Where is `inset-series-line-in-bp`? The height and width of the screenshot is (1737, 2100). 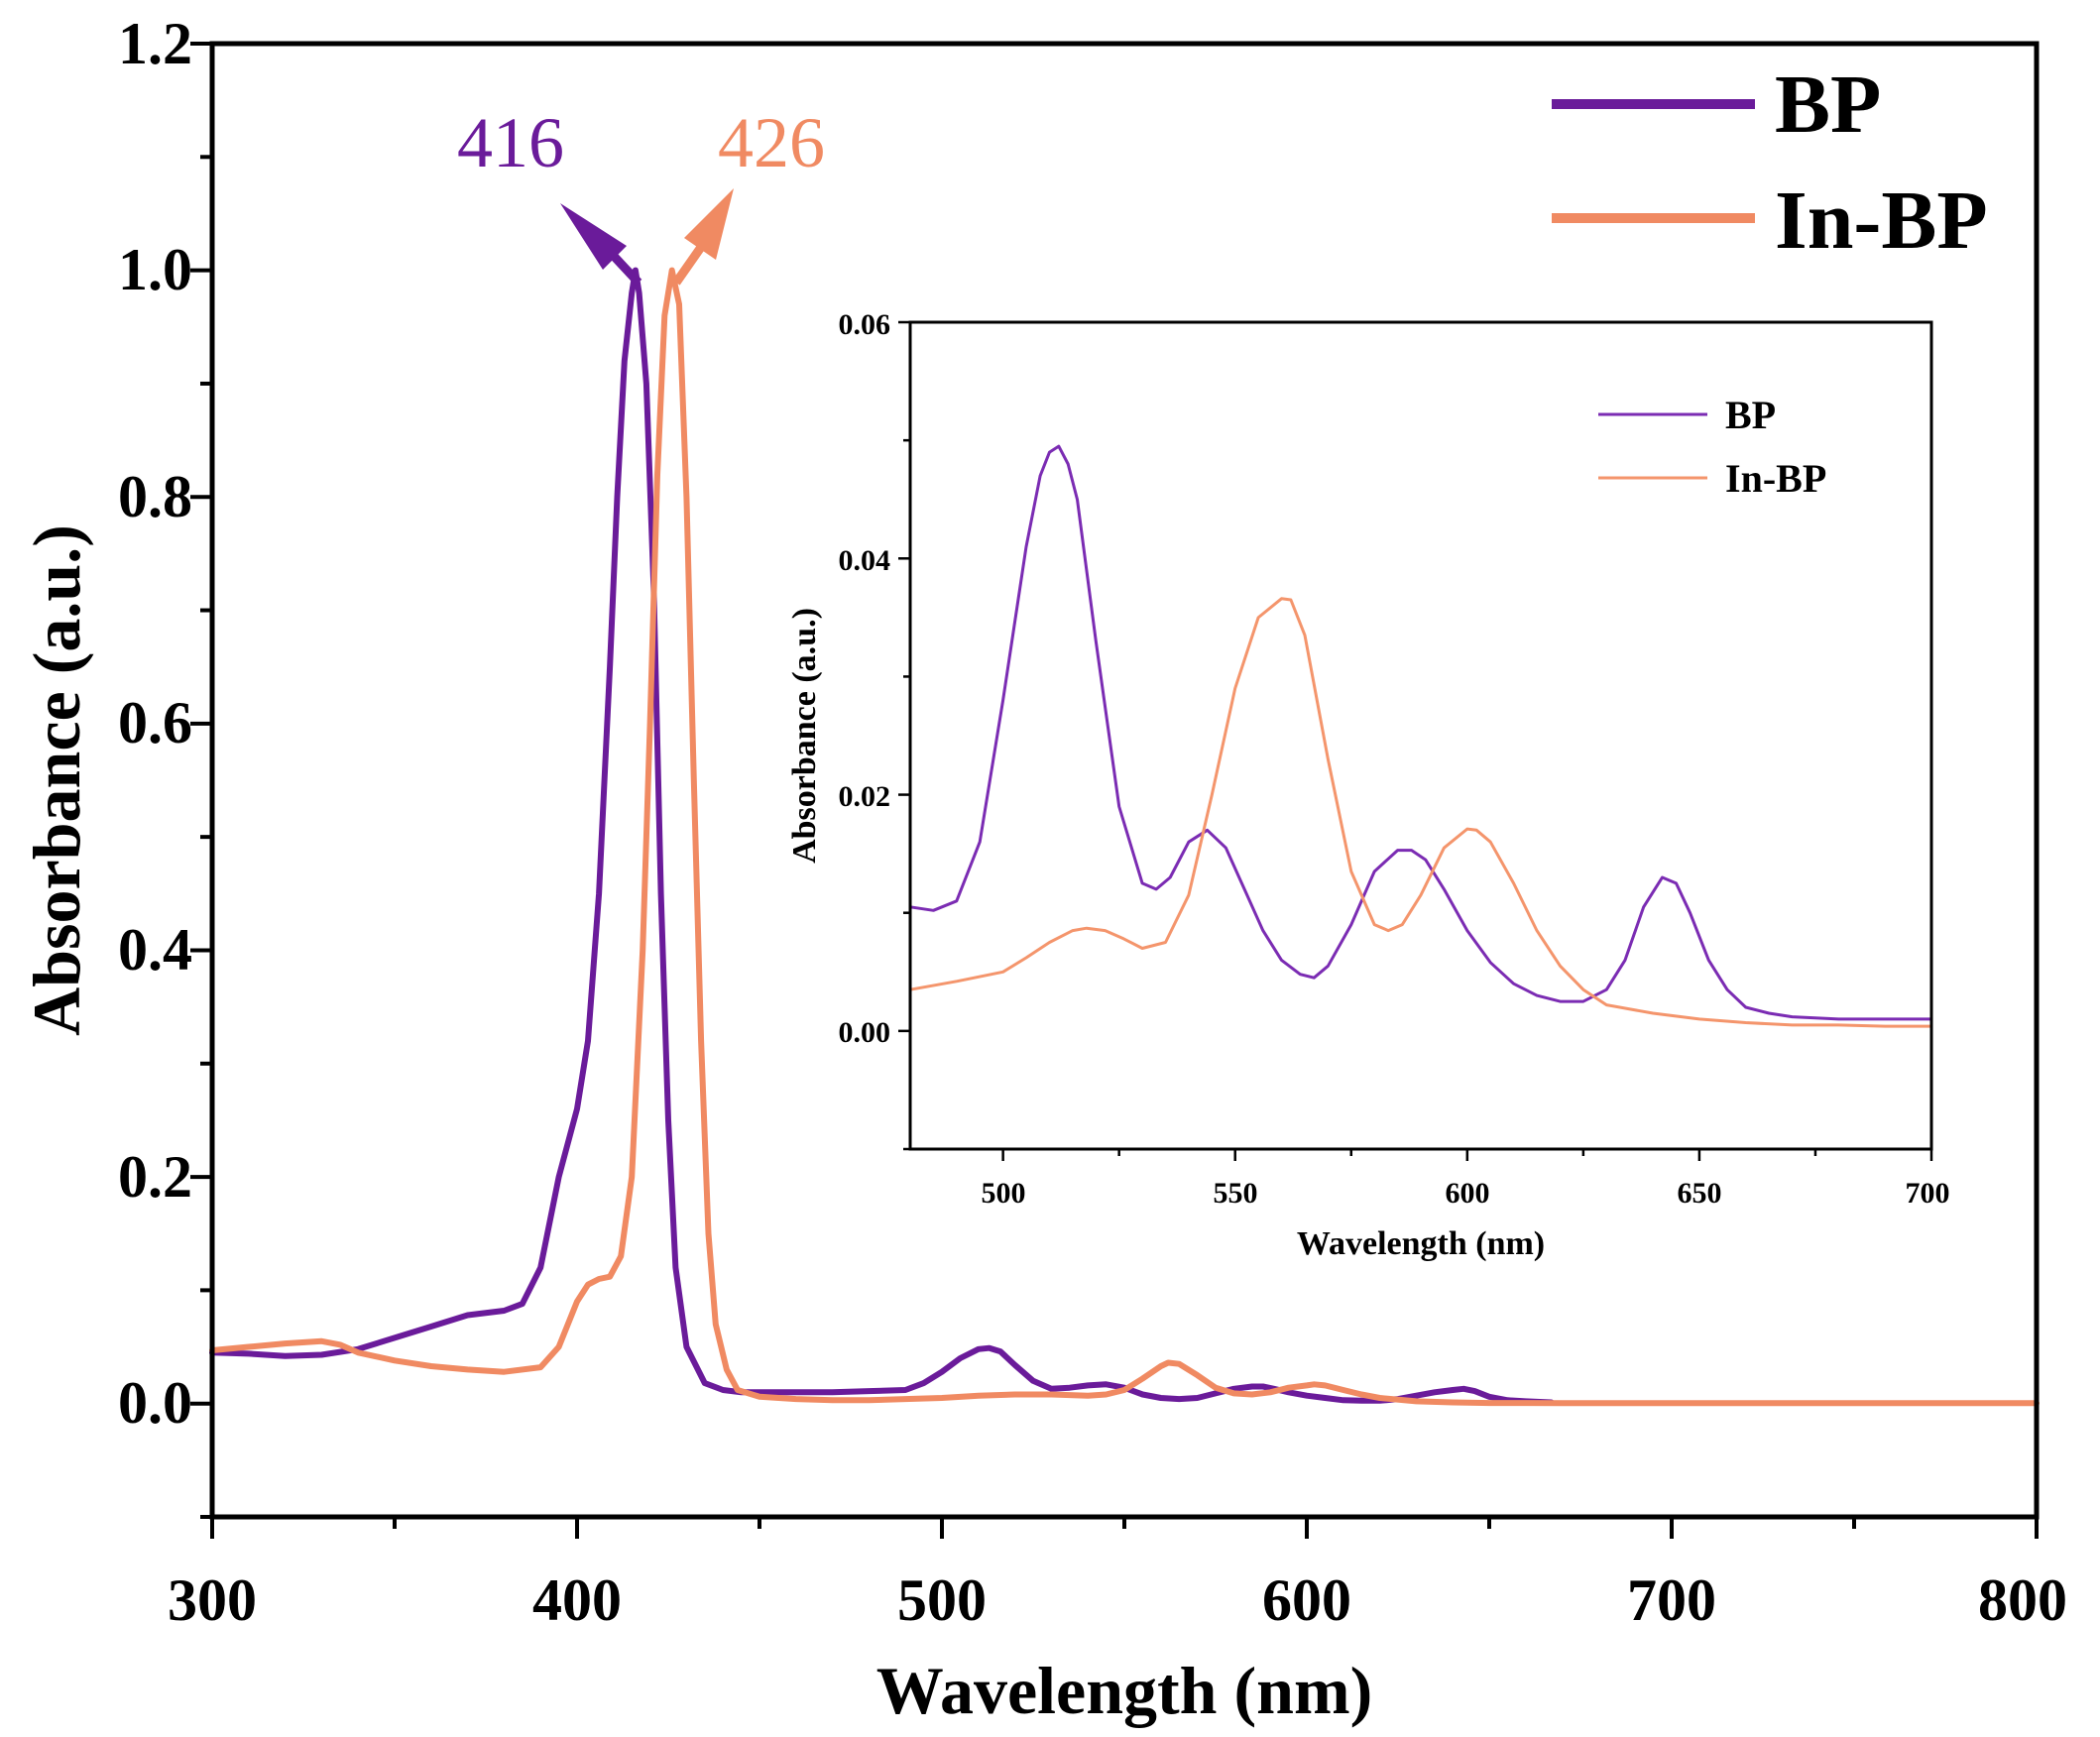
inset-series-line-in-bp is located at coordinates (1420, 812).